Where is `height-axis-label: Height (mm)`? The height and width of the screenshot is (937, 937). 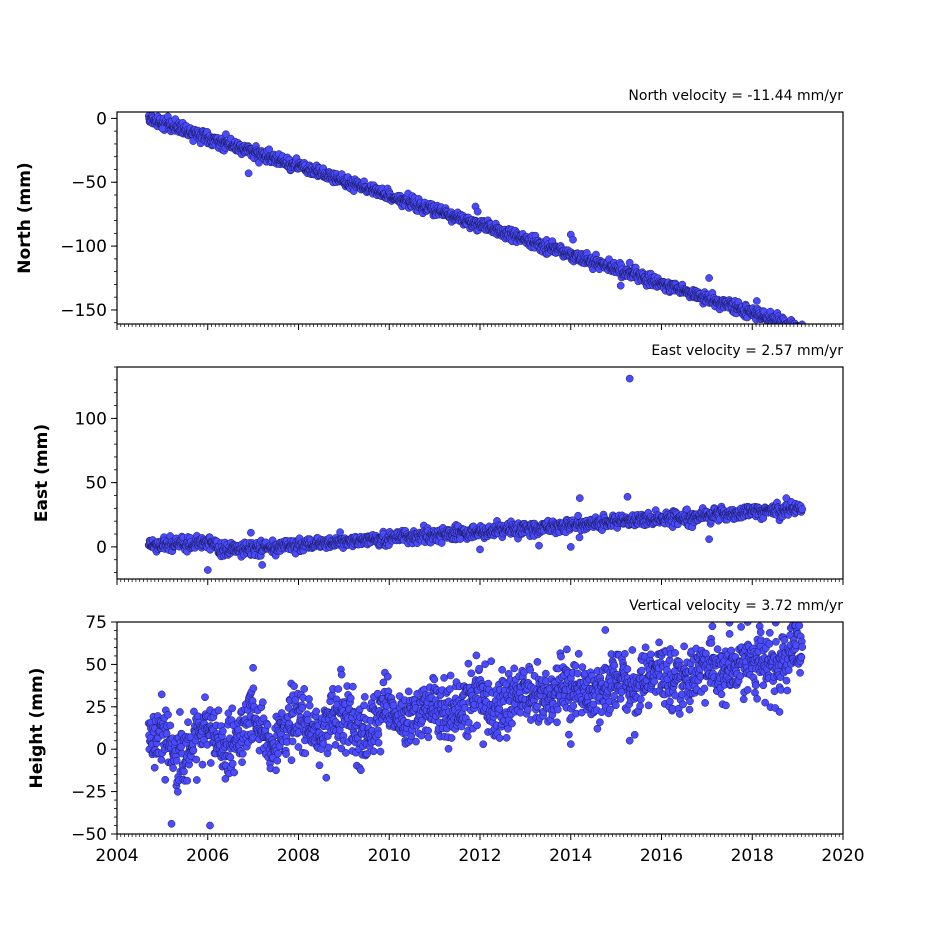
height-axis-label: Height (mm) is located at coordinates (37, 728).